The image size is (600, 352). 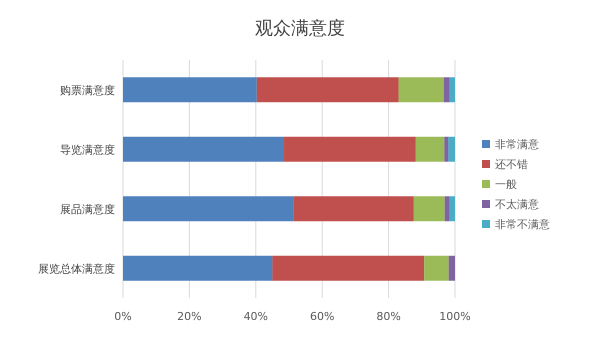 What do you see at coordinates (123, 316) in the screenshot?
I see `x-tick-label: 0%` at bounding box center [123, 316].